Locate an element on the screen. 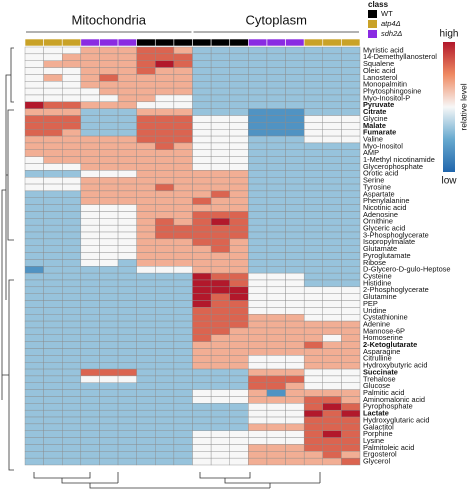 The image size is (474, 491). row-label: Oleic acid is located at coordinates (379, 70).